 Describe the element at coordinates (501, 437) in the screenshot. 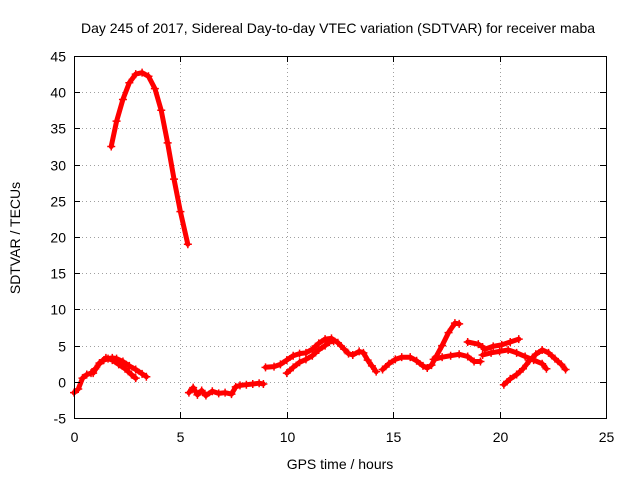

I see `x-tick-label: 20` at that location.